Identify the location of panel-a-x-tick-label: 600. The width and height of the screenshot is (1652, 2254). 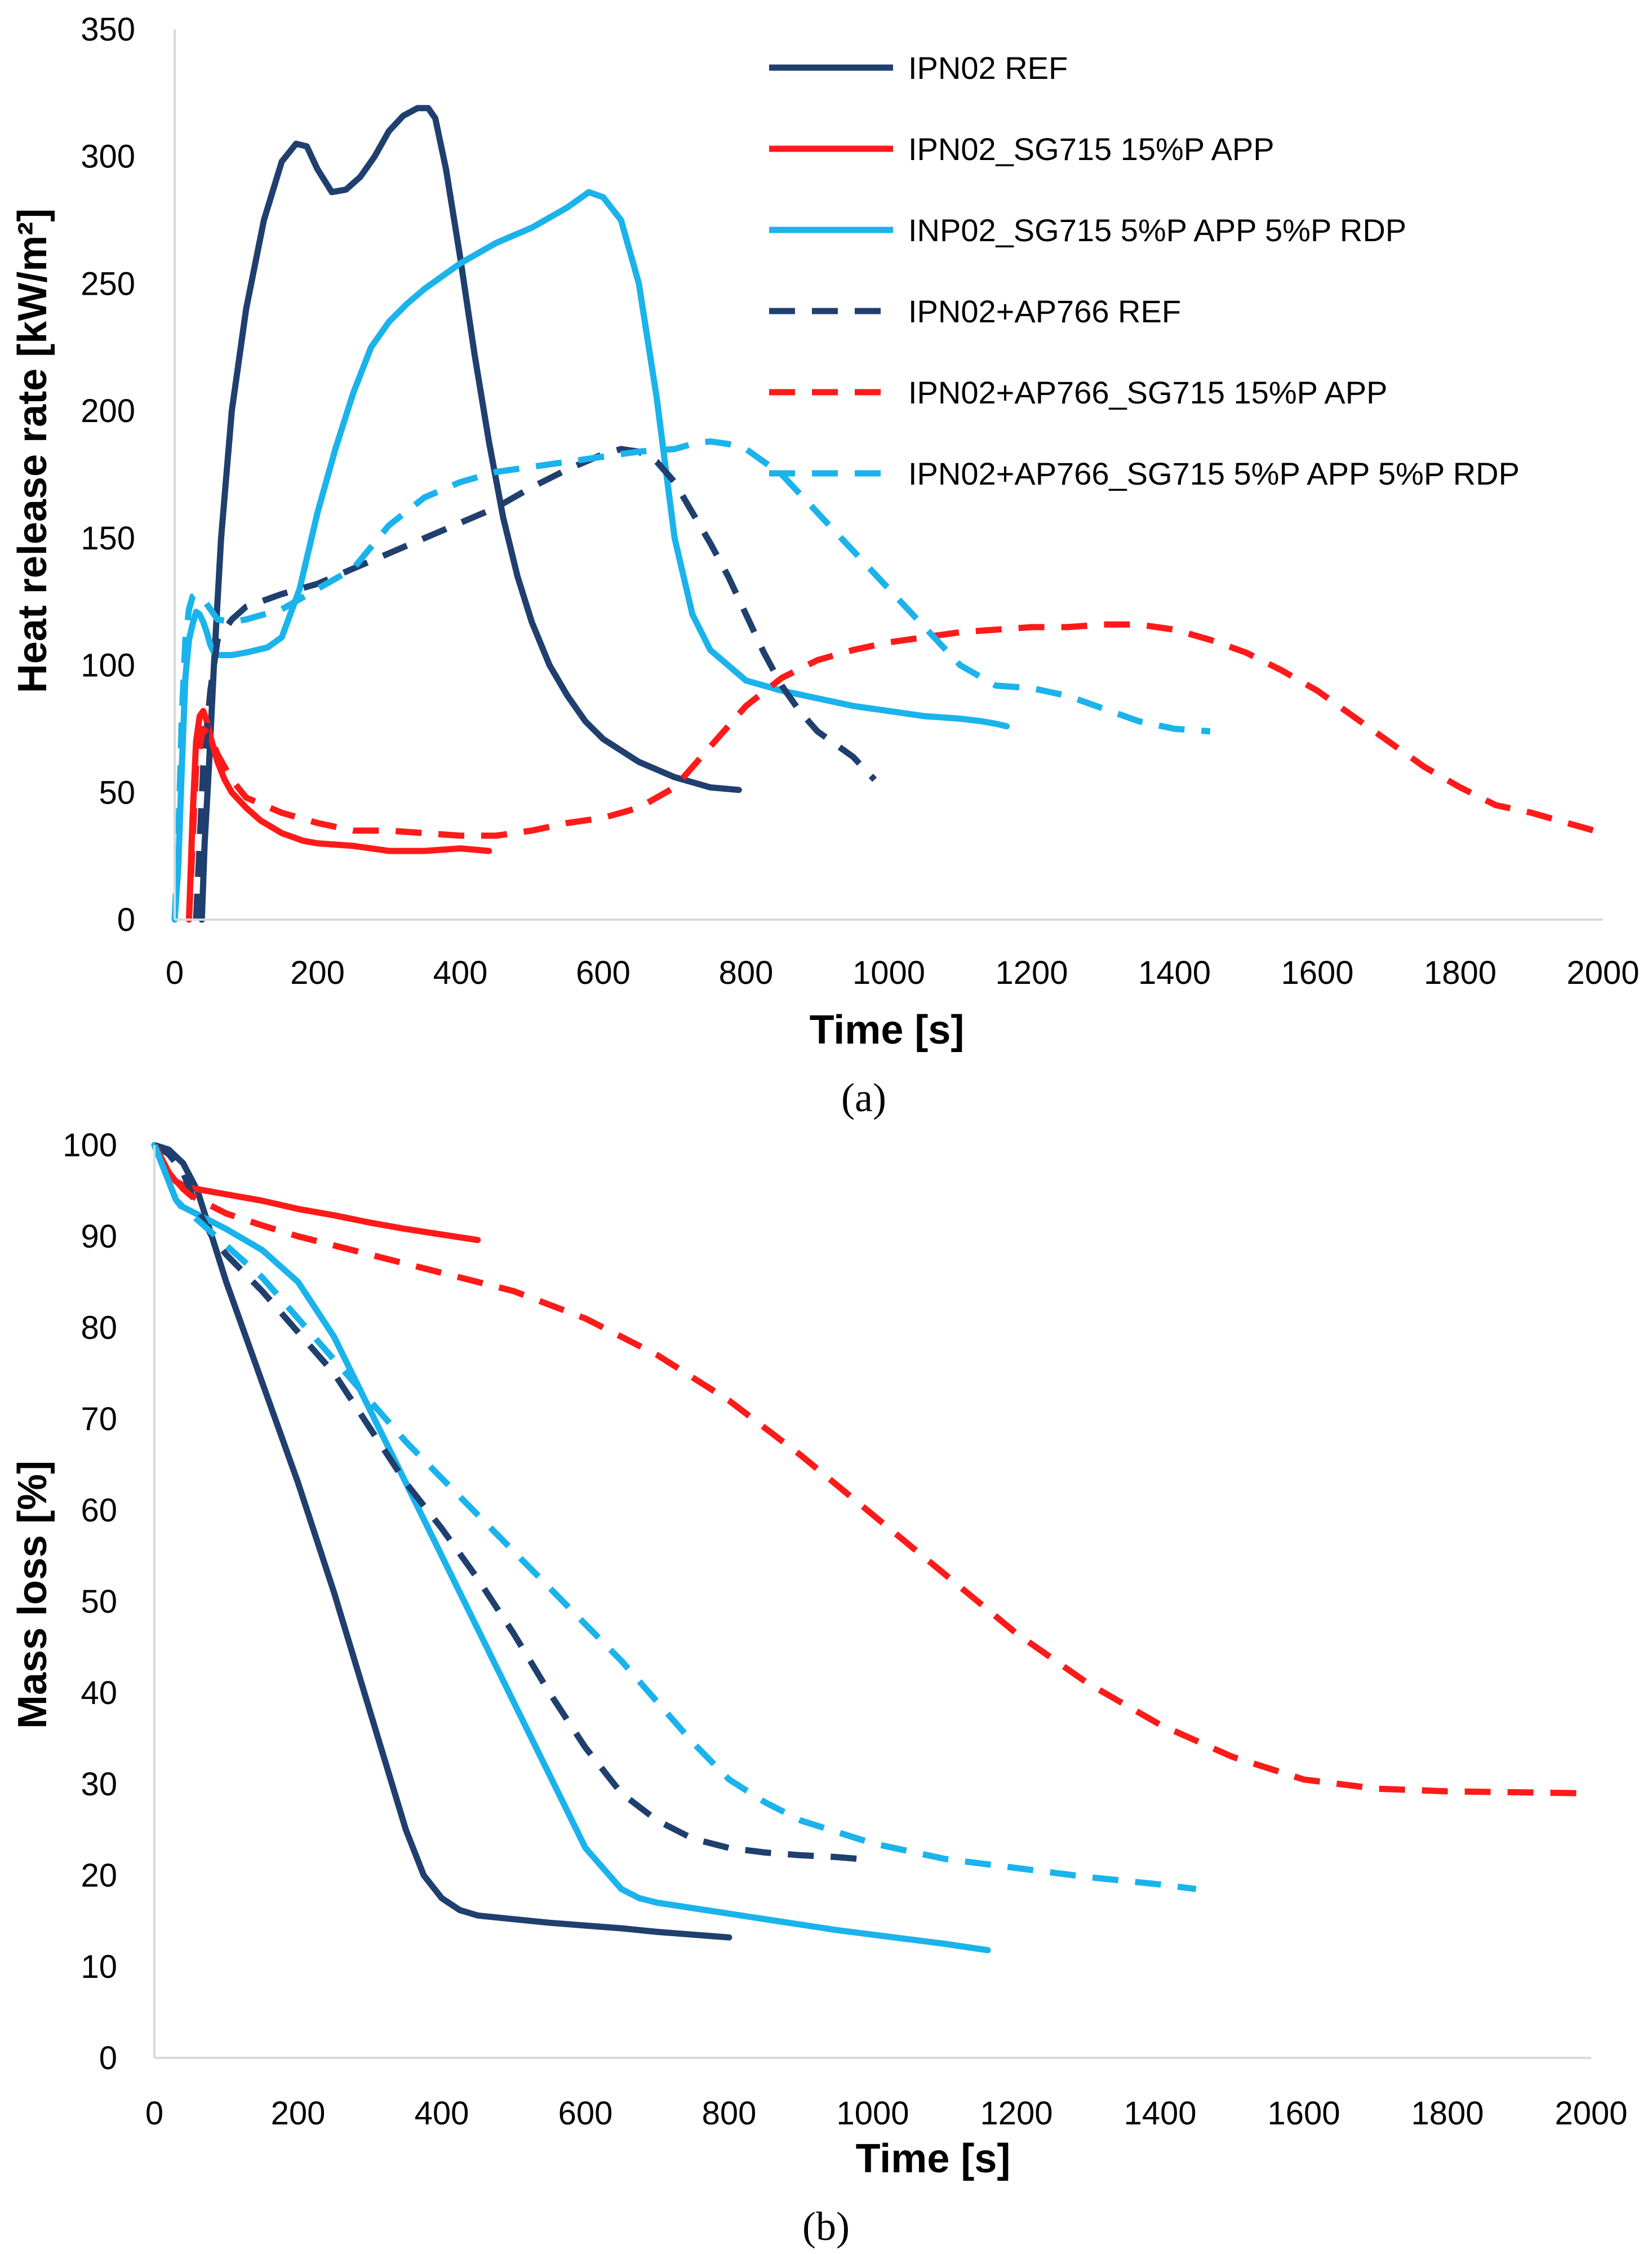
(603, 973).